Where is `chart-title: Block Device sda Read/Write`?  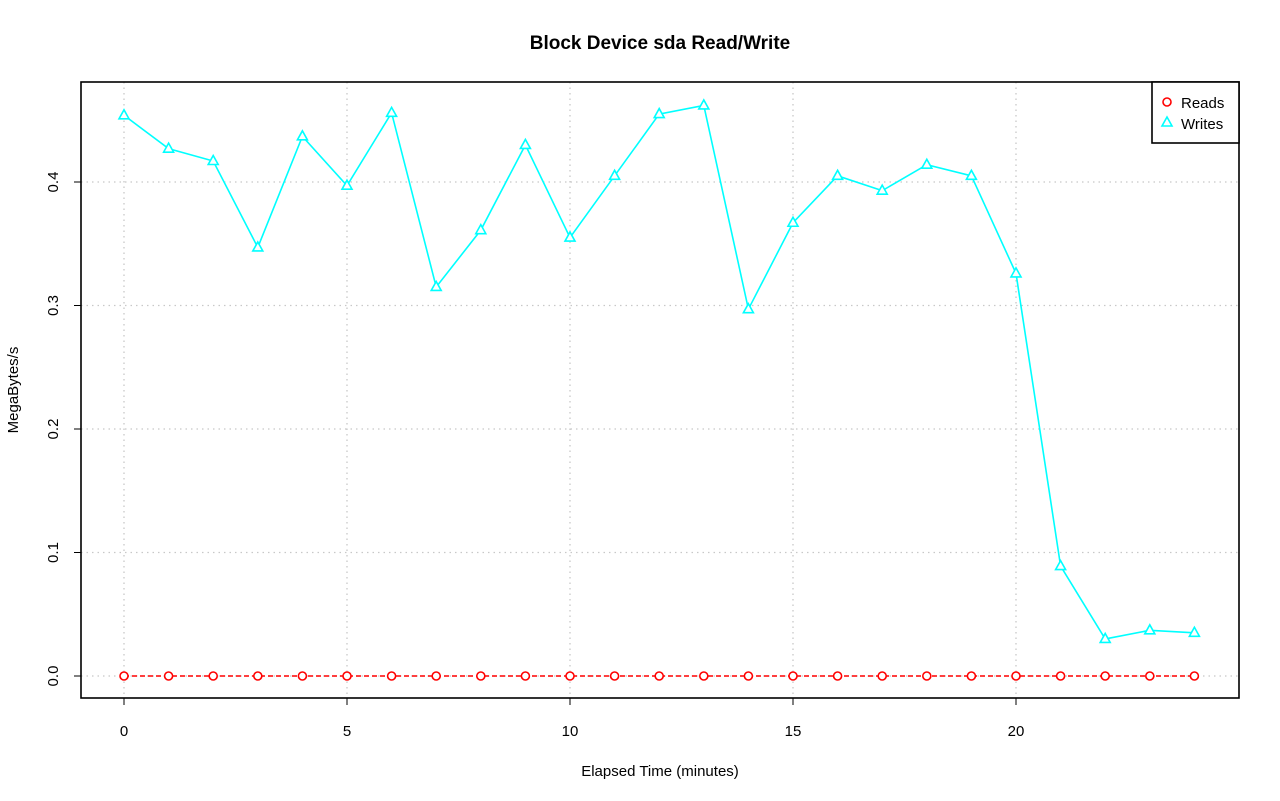 chart-title: Block Device sda Read/Write is located at coordinates (660, 43).